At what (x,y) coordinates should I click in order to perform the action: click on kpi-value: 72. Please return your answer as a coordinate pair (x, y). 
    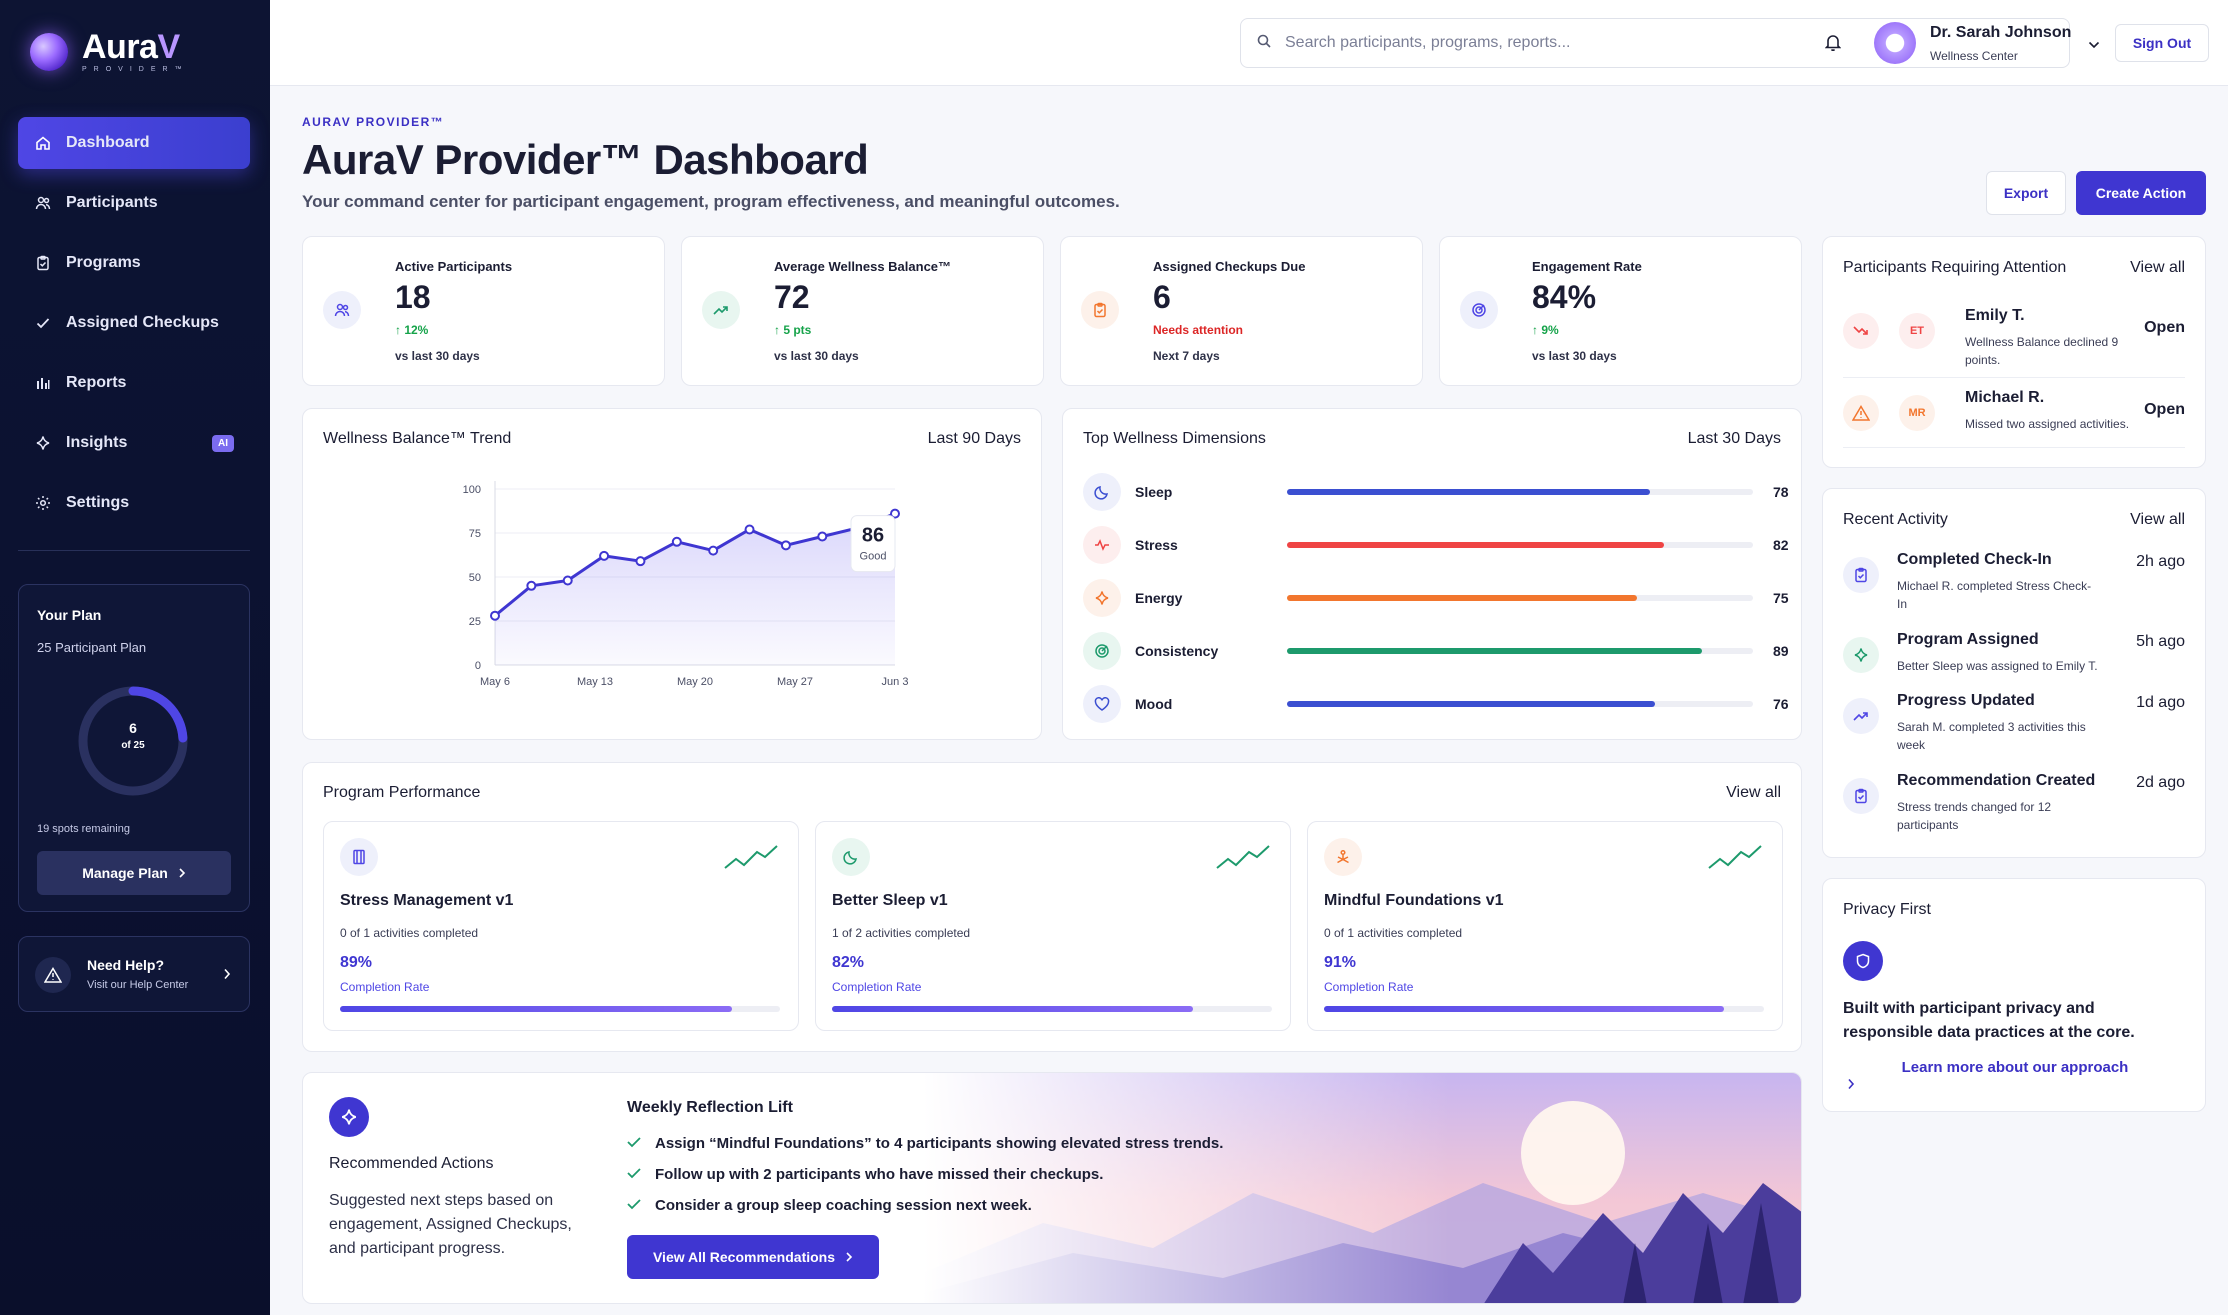
    Looking at the image, I should click on (792, 297).